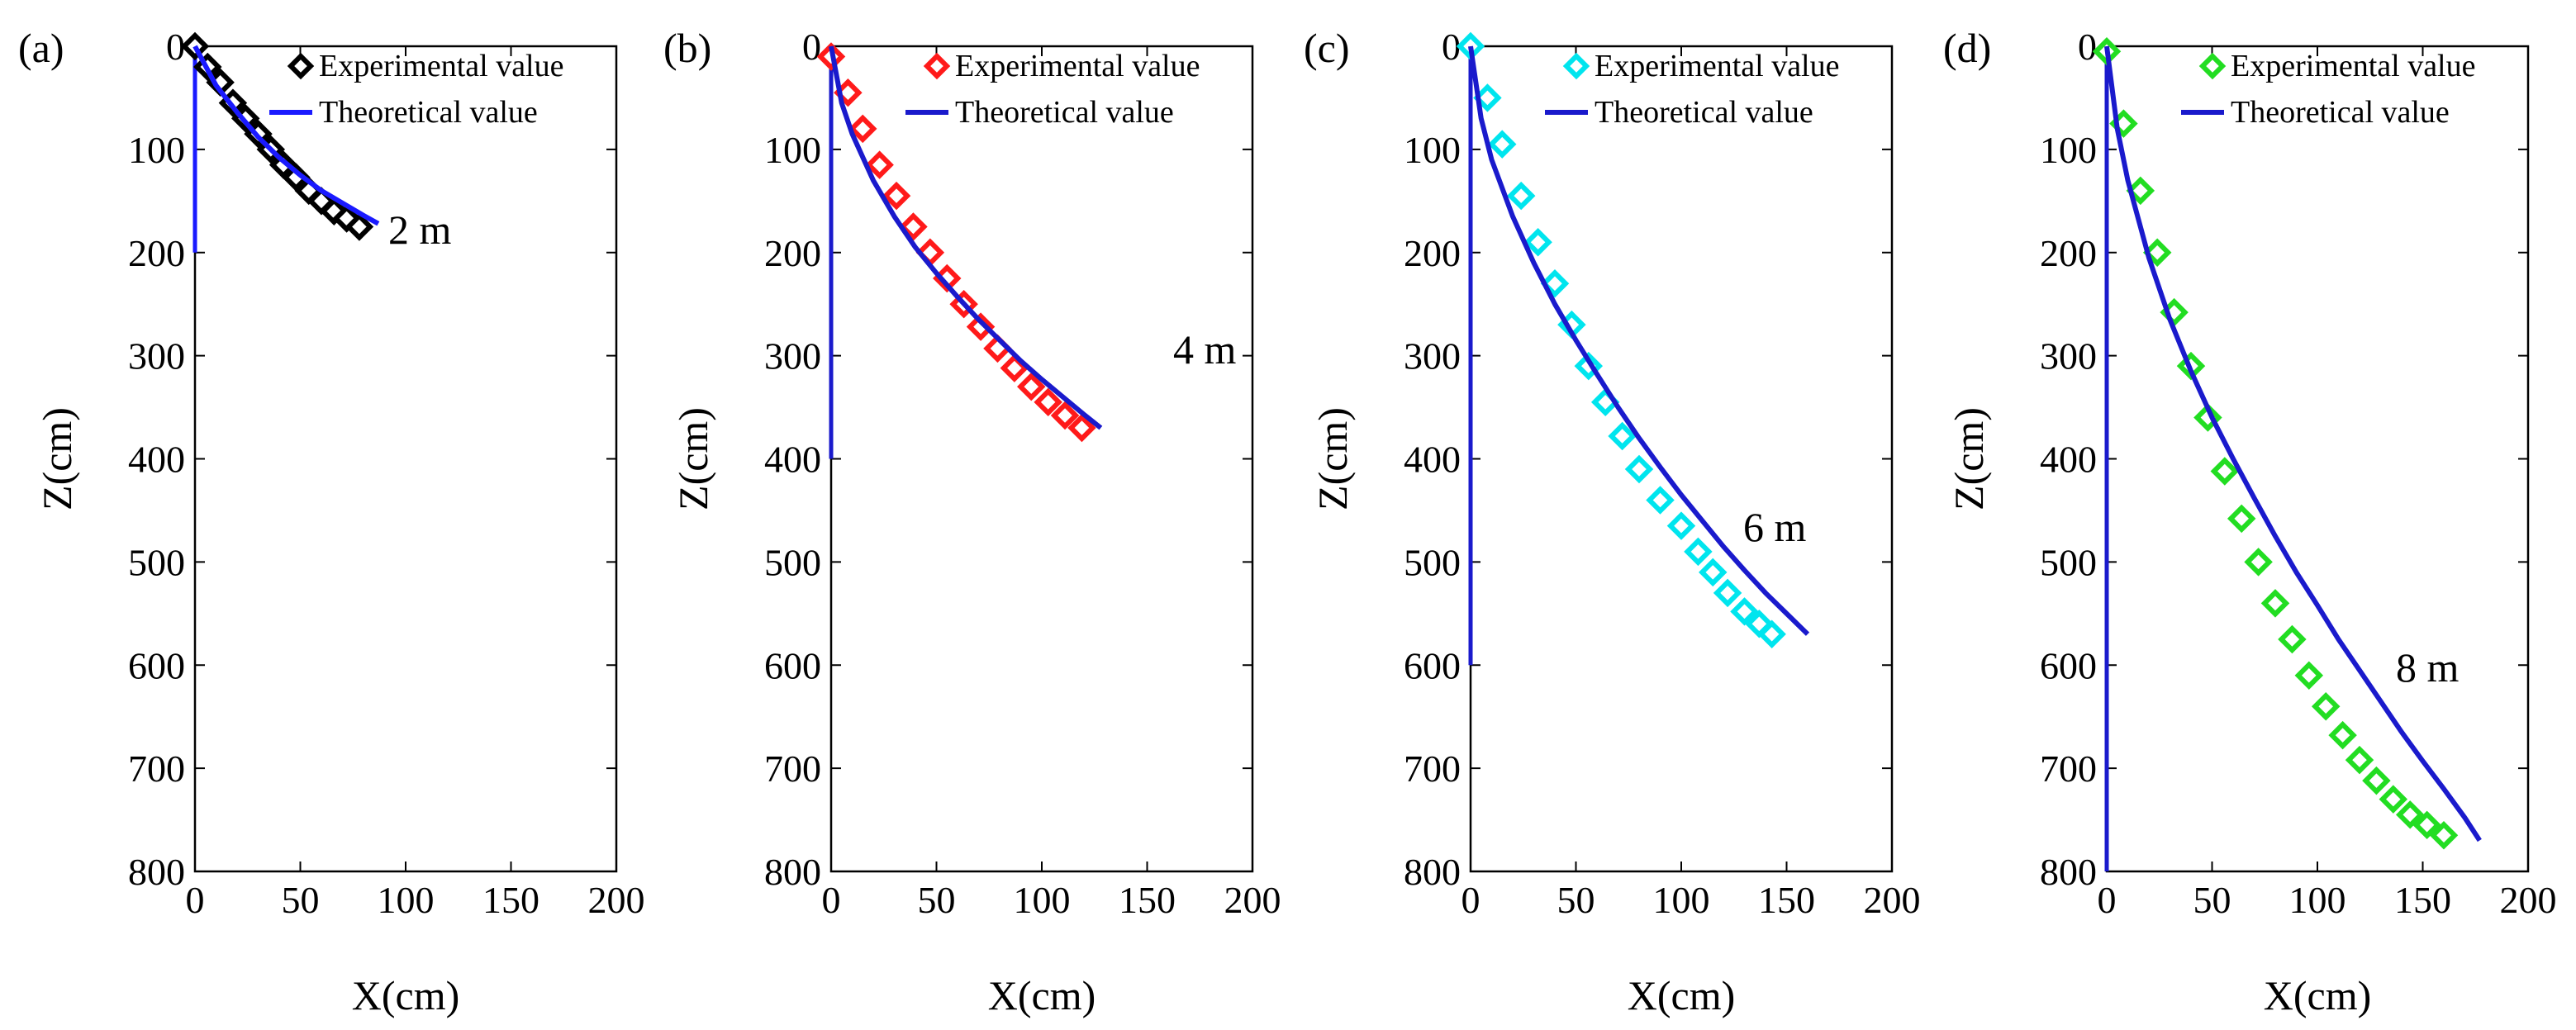  I want to click on x-tick-label: 50, so click(937, 900).